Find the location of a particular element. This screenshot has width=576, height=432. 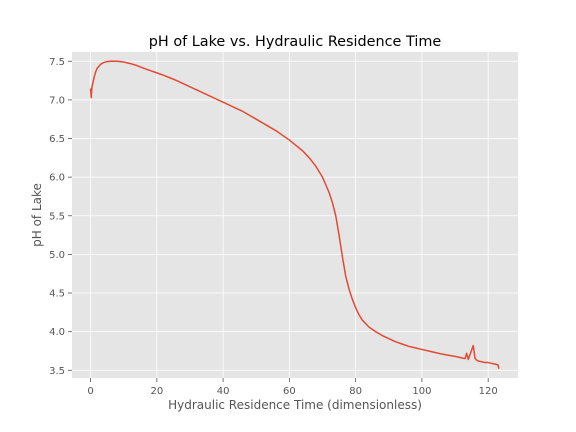

y-tick-label: 3.5 is located at coordinates (57, 371).